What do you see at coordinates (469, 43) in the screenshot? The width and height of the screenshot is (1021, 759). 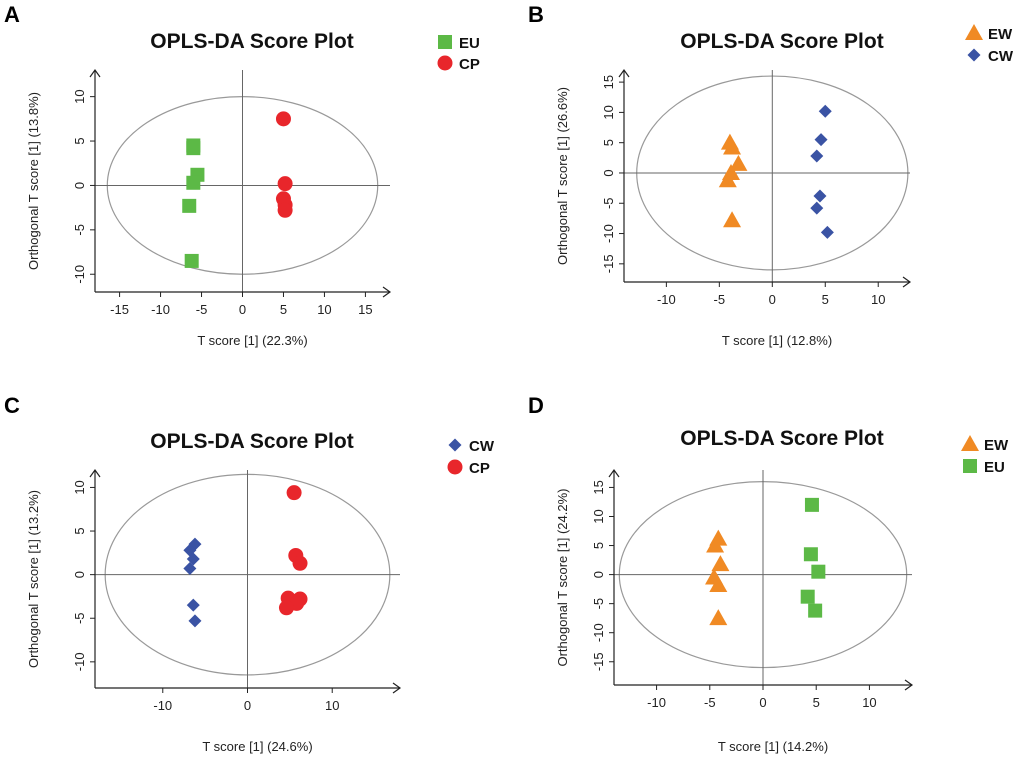 I see `legend-label-eu: EU` at bounding box center [469, 43].